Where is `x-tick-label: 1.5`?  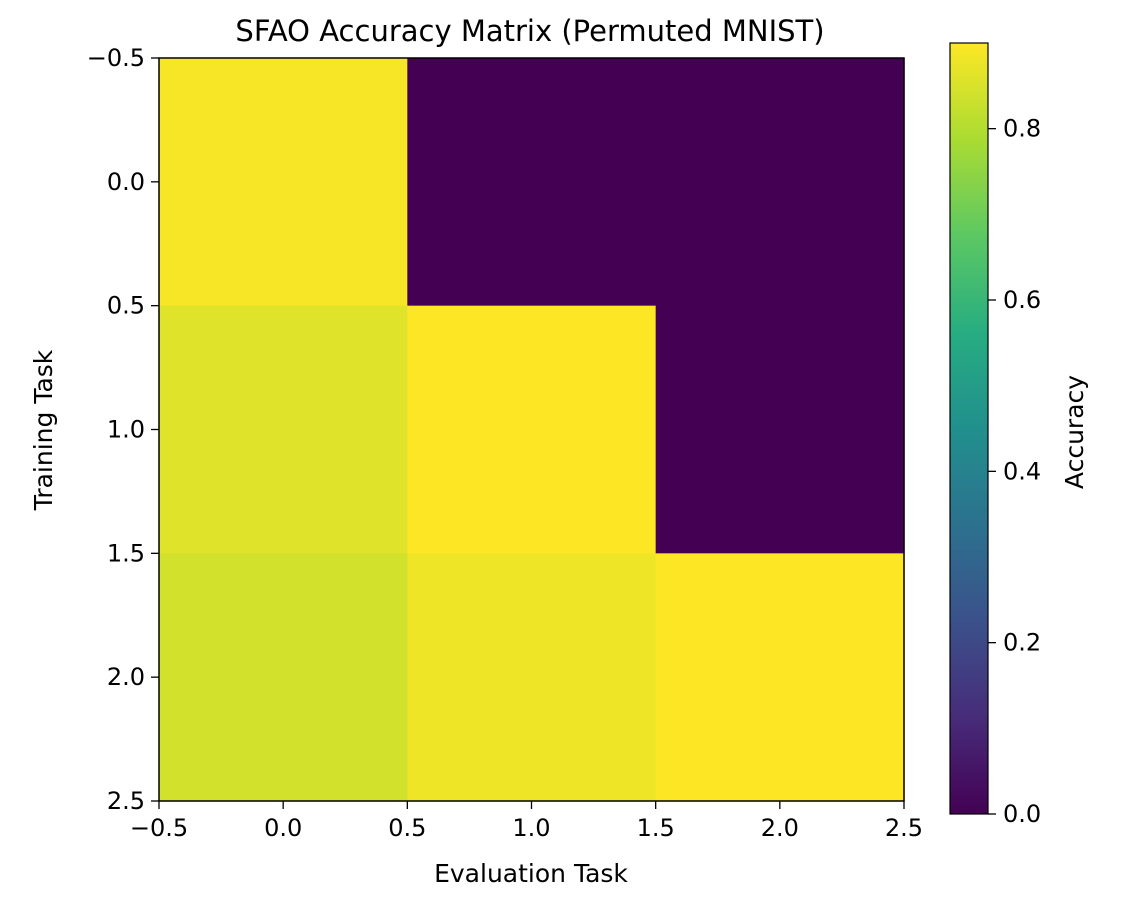
x-tick-label: 1.5 is located at coordinates (656, 828).